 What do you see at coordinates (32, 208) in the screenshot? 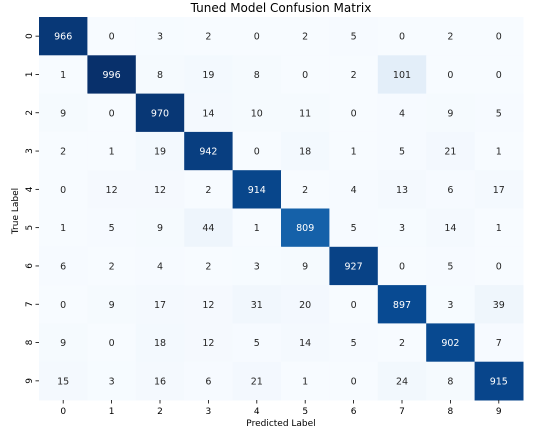
I see `y-axis: 0 1 2 3 4 5 6 7 8 9` at bounding box center [32, 208].